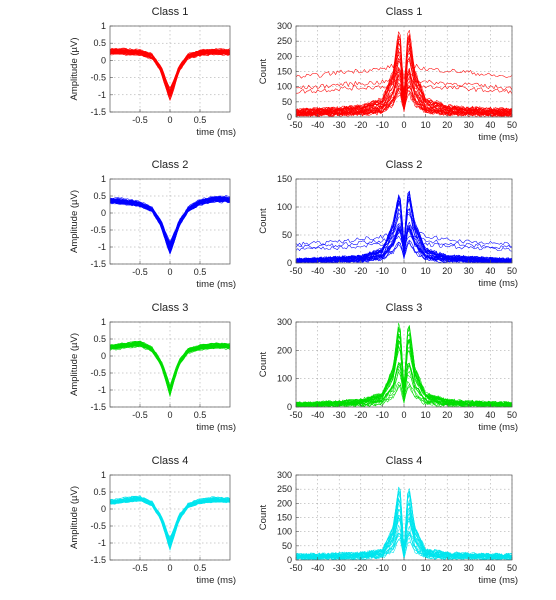 This screenshot has width=556, height=600. I want to click on chart-title: Class 2, so click(170, 165).